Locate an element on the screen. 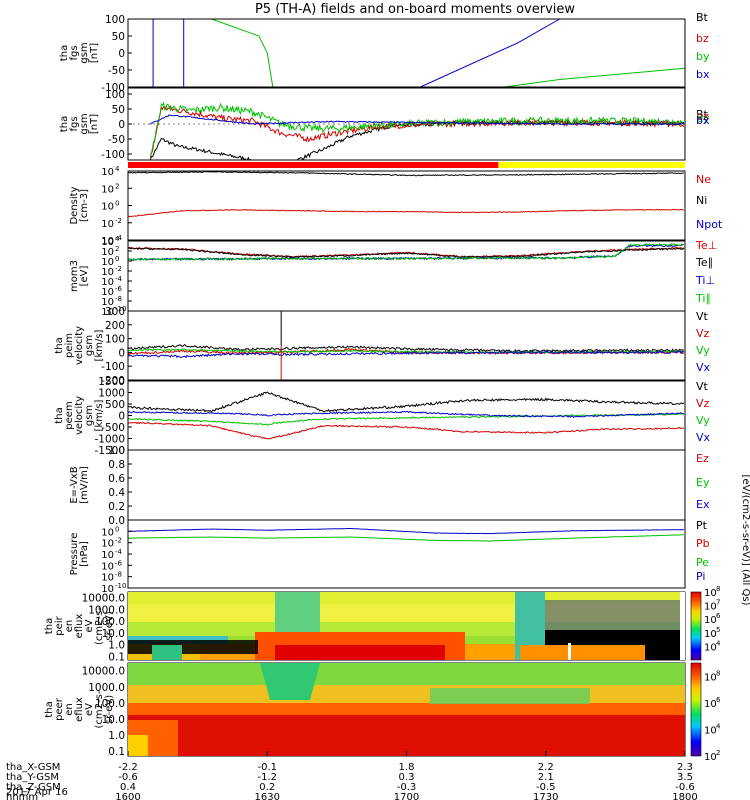 This screenshot has height=800, width=750. x-row-value: 3.5 is located at coordinates (685, 777).